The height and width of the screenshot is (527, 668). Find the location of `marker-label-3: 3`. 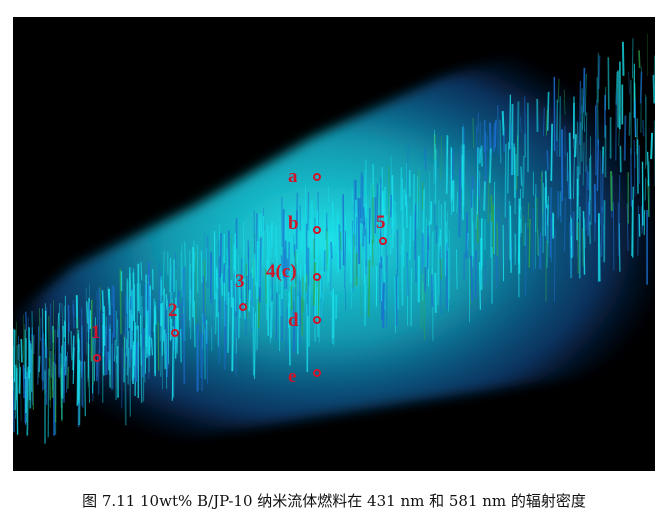

marker-label-3: 3 is located at coordinates (240, 281).